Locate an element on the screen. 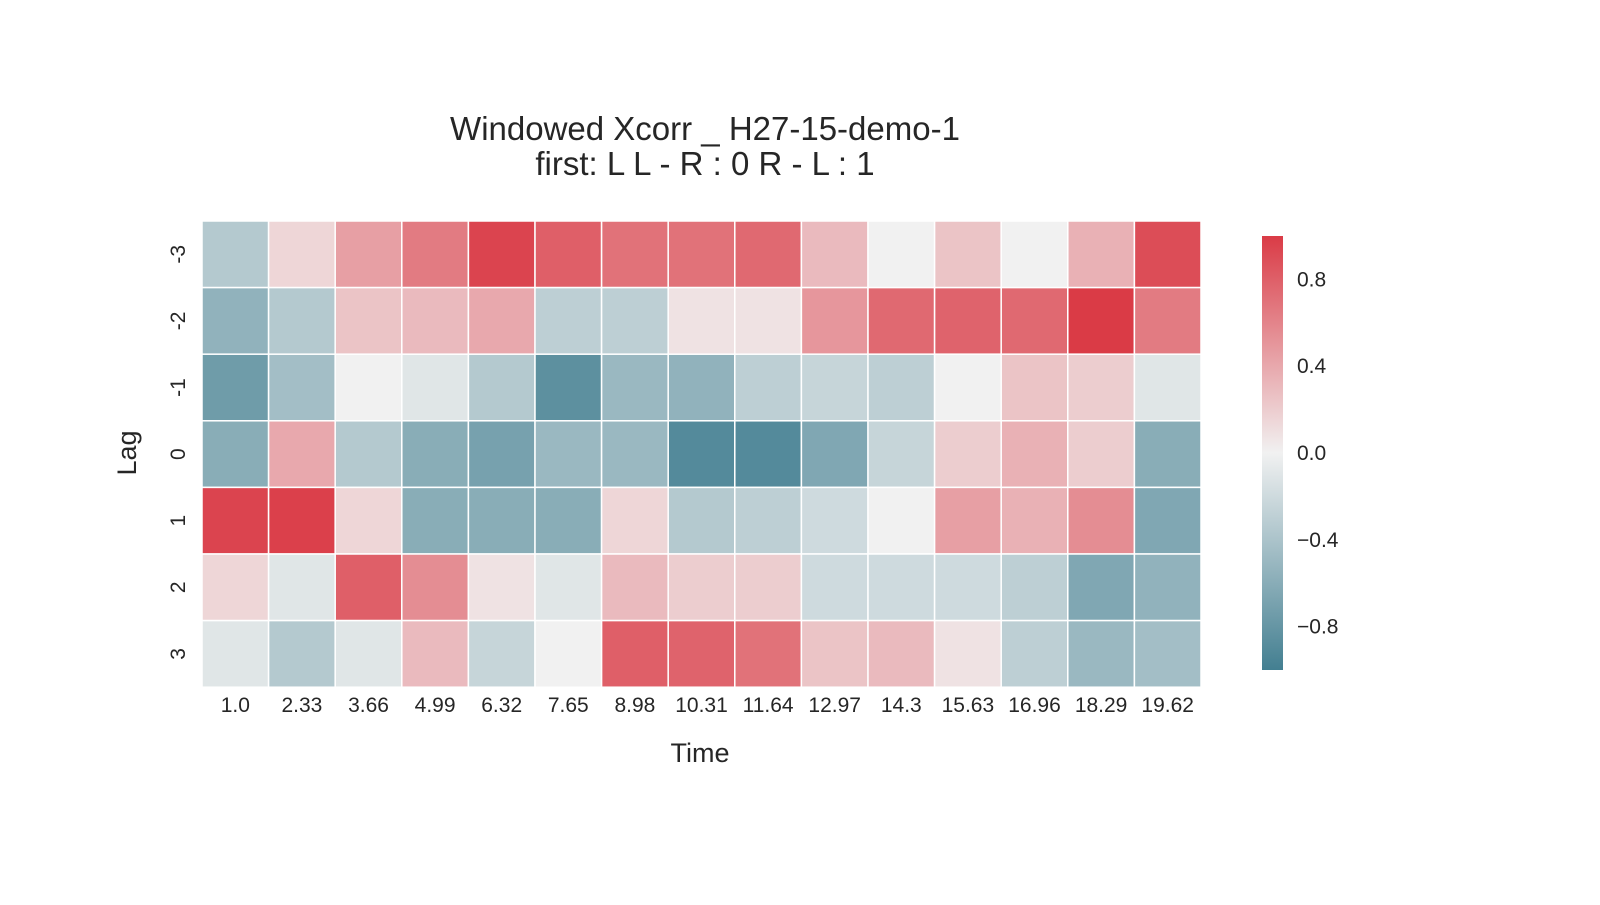 Image resolution: width=1600 pixels, height=905 pixels. x-tick-label: 10.31 is located at coordinates (701, 705).